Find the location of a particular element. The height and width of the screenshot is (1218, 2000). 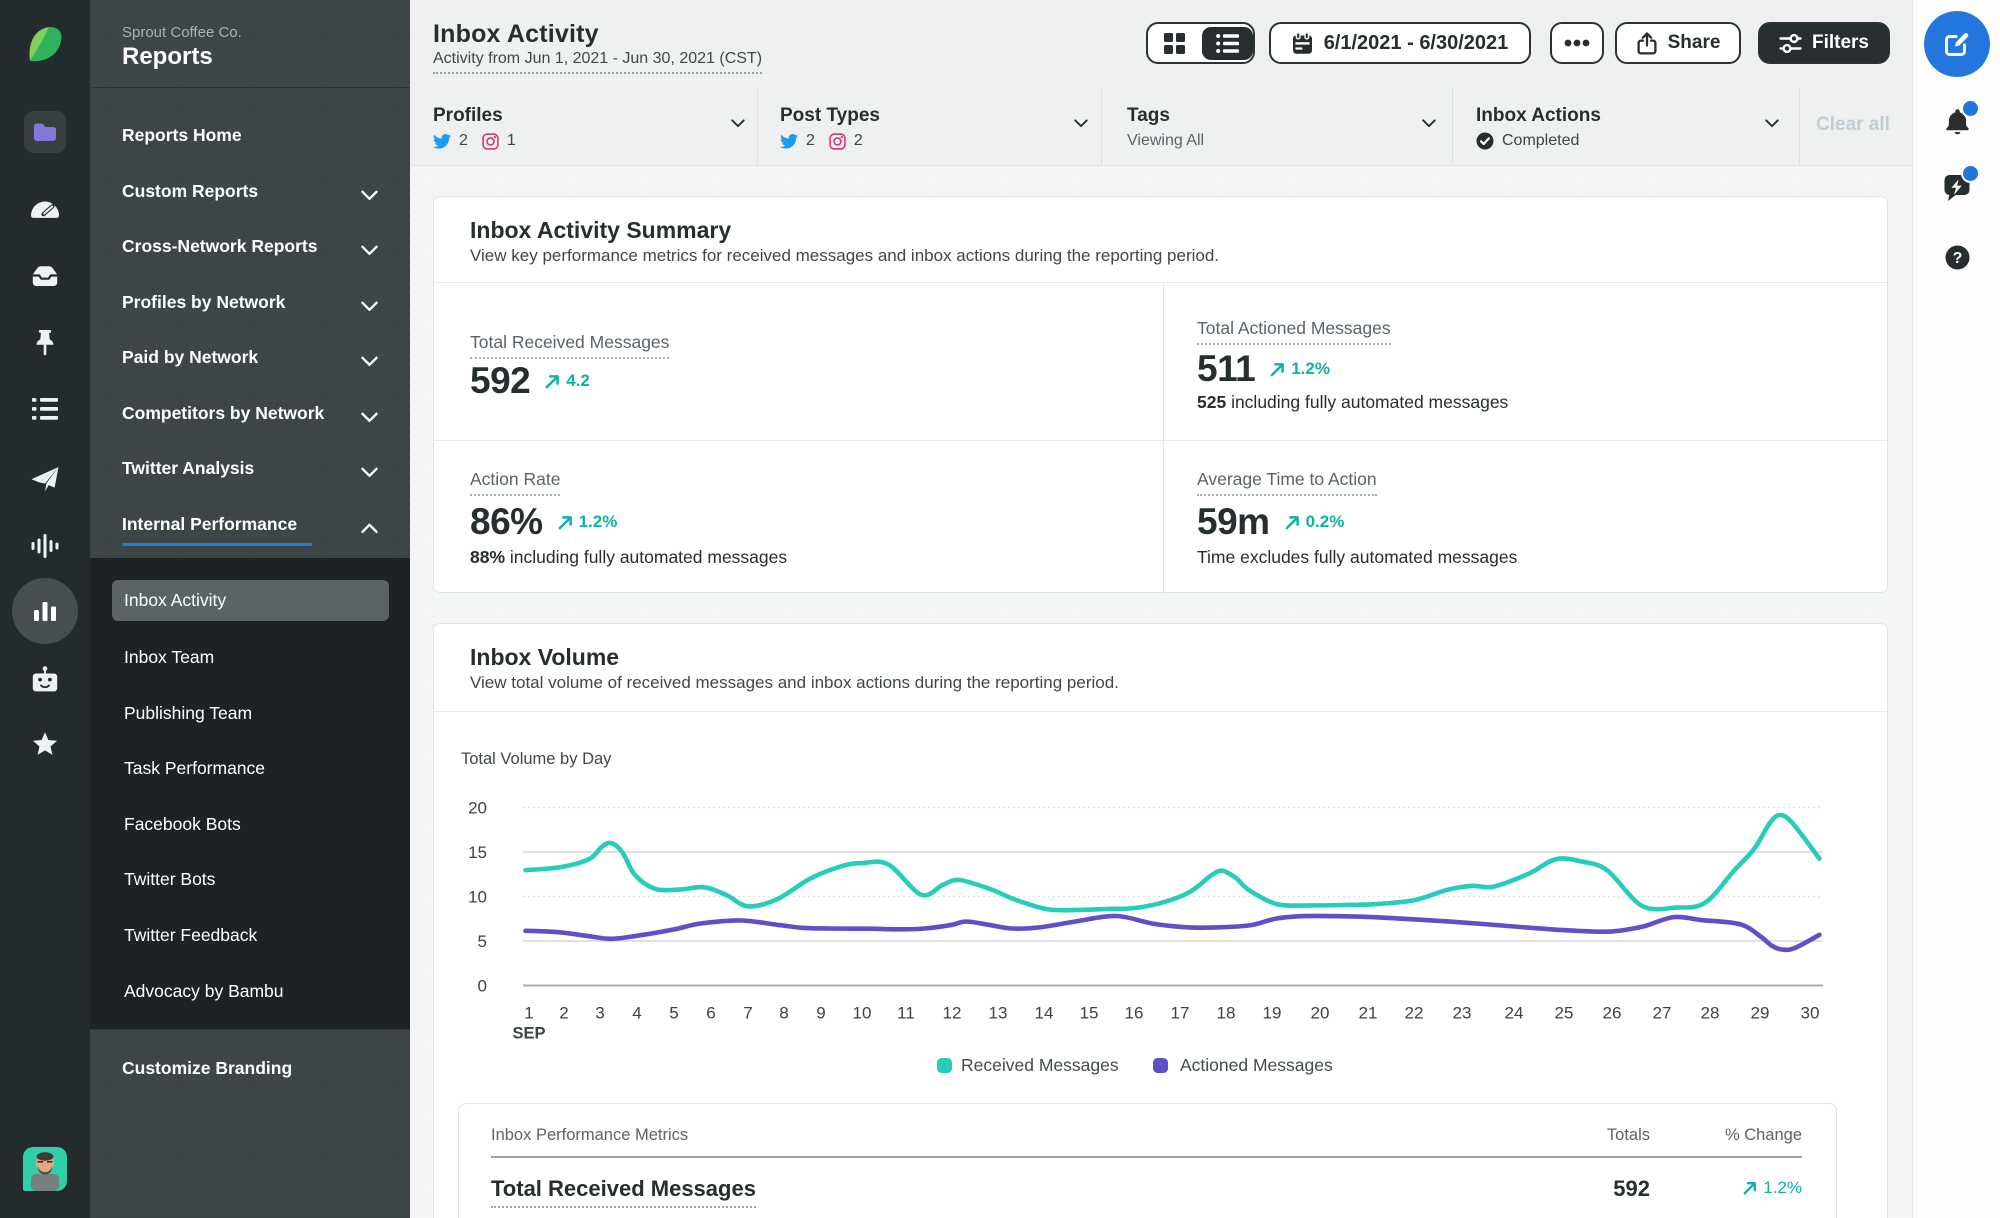

svg-text: 1 is located at coordinates (528, 1013).